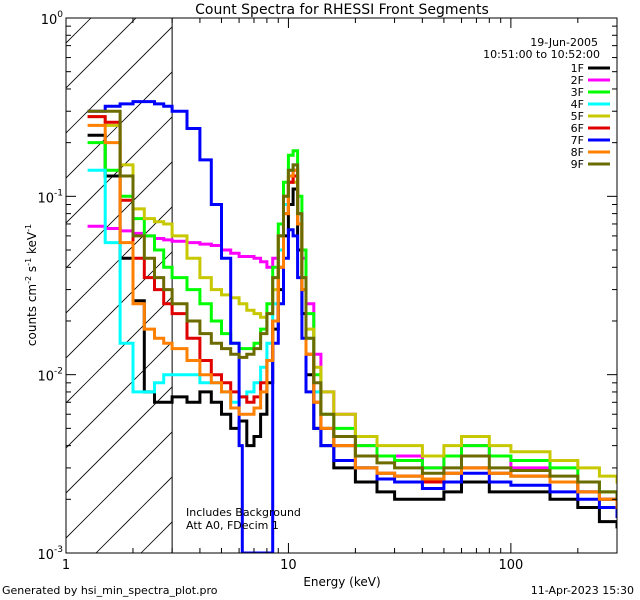 This screenshot has height=600, width=640. Describe the element at coordinates (510, 565) in the screenshot. I see `x-tick-label-100: 100` at that location.